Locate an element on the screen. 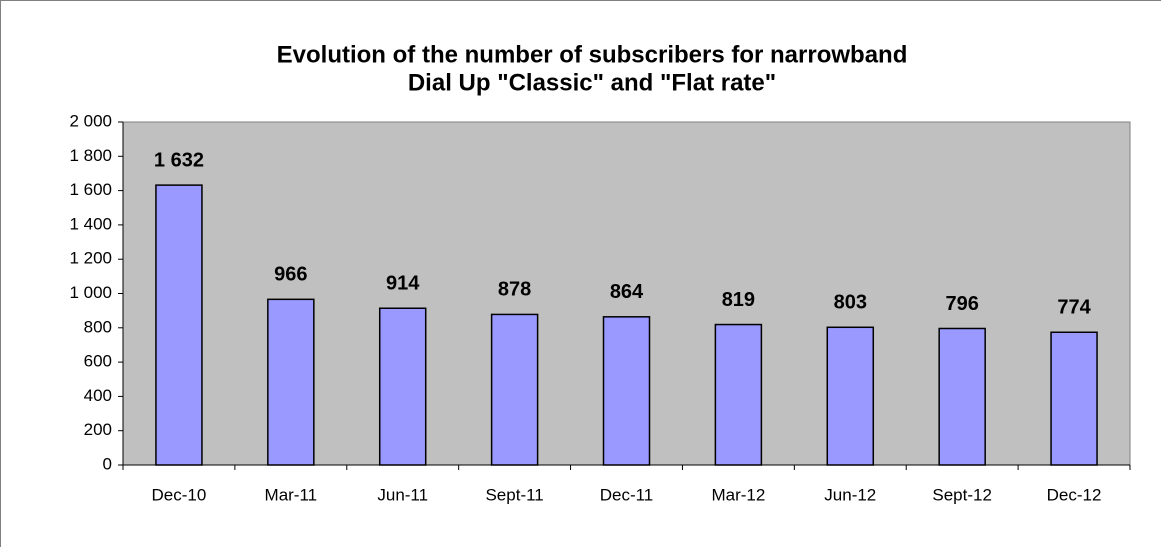  data-label: 966 is located at coordinates (290, 275).